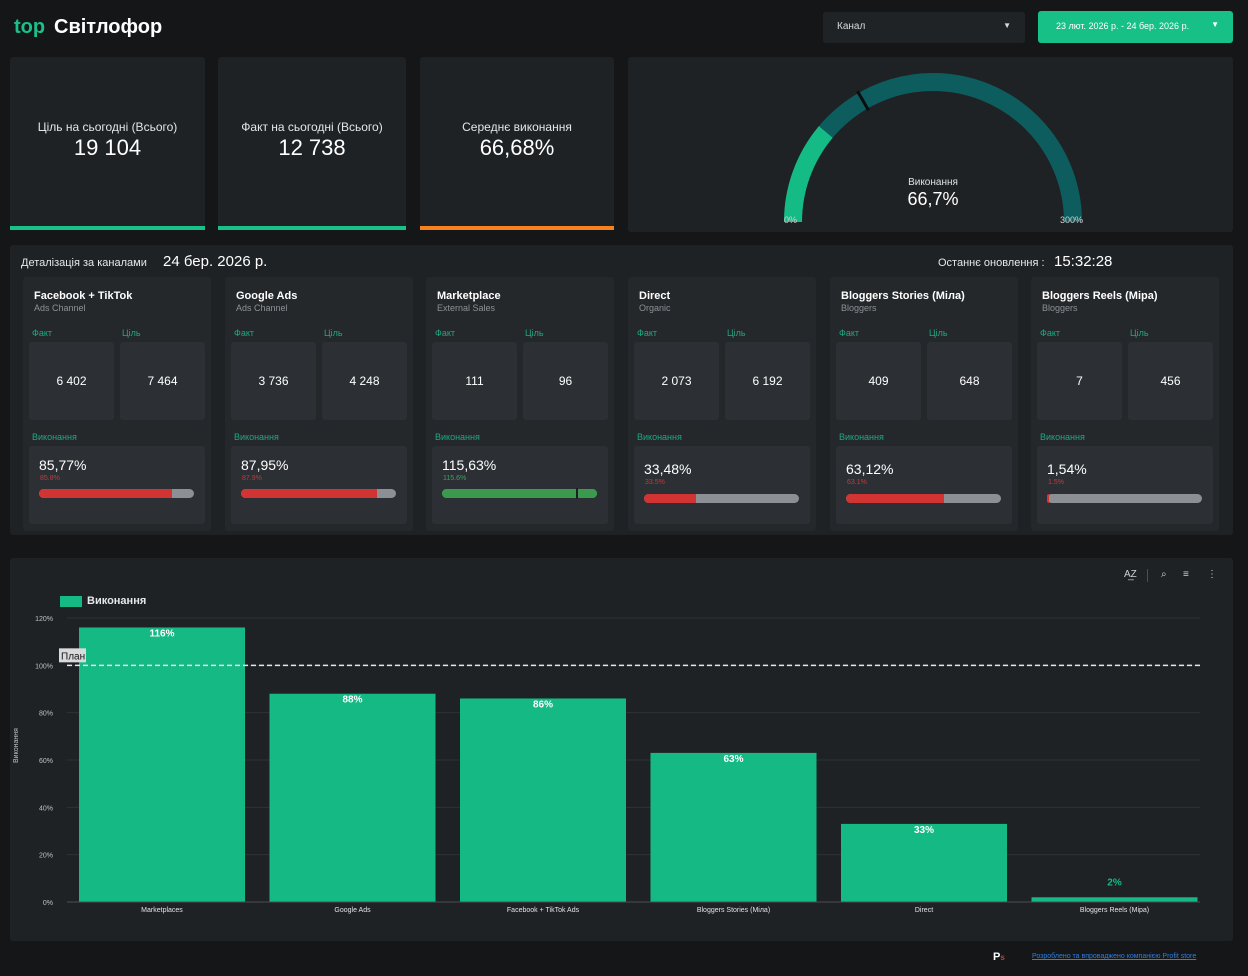 This screenshot has width=1248, height=976. Describe the element at coordinates (107, 127) in the screenshot. I see `kpi-label: Ціль на сьогодні (Всього)` at that location.